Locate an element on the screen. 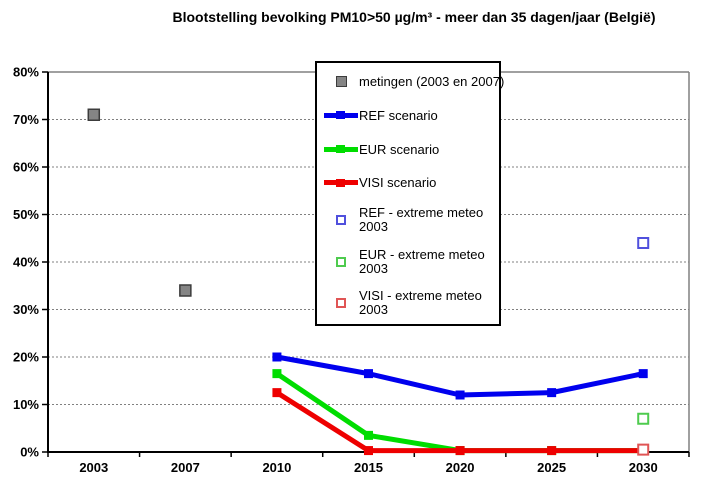 The height and width of the screenshot is (492, 707). legend-item-eur: EUR scenario is located at coordinates (411, 149).